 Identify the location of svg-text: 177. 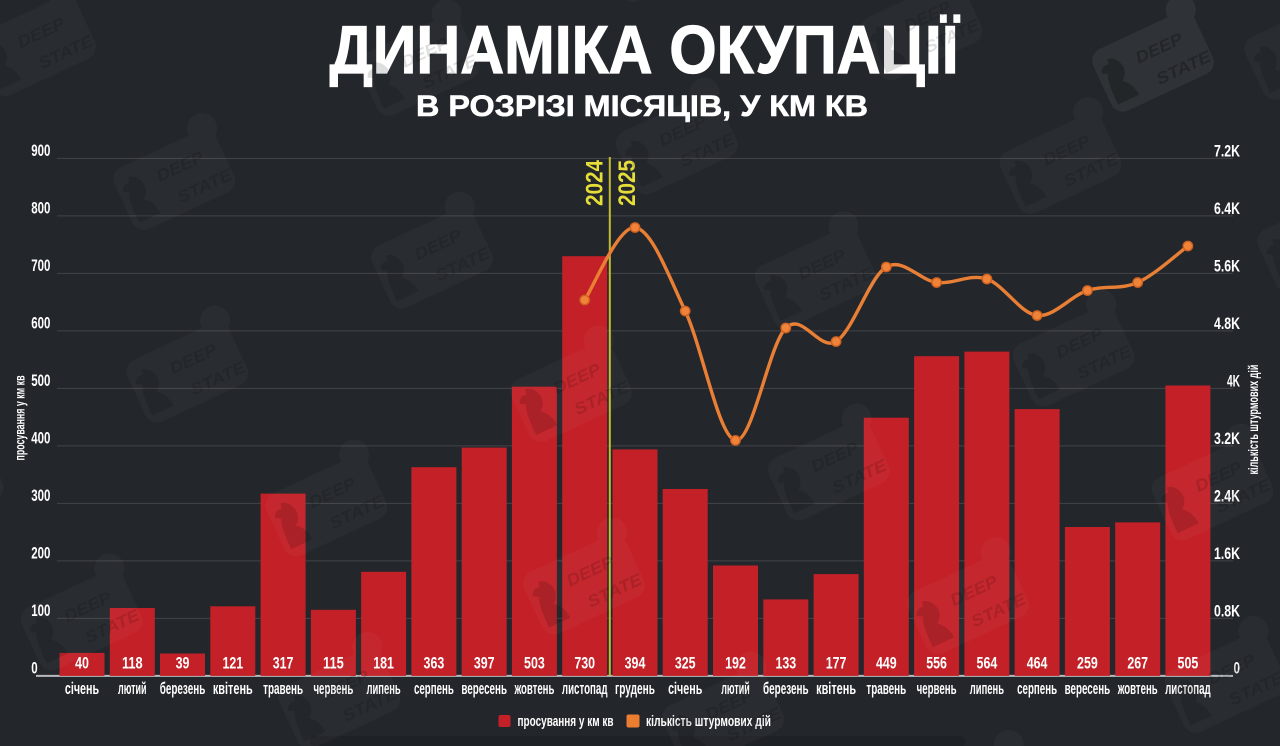
(836, 663).